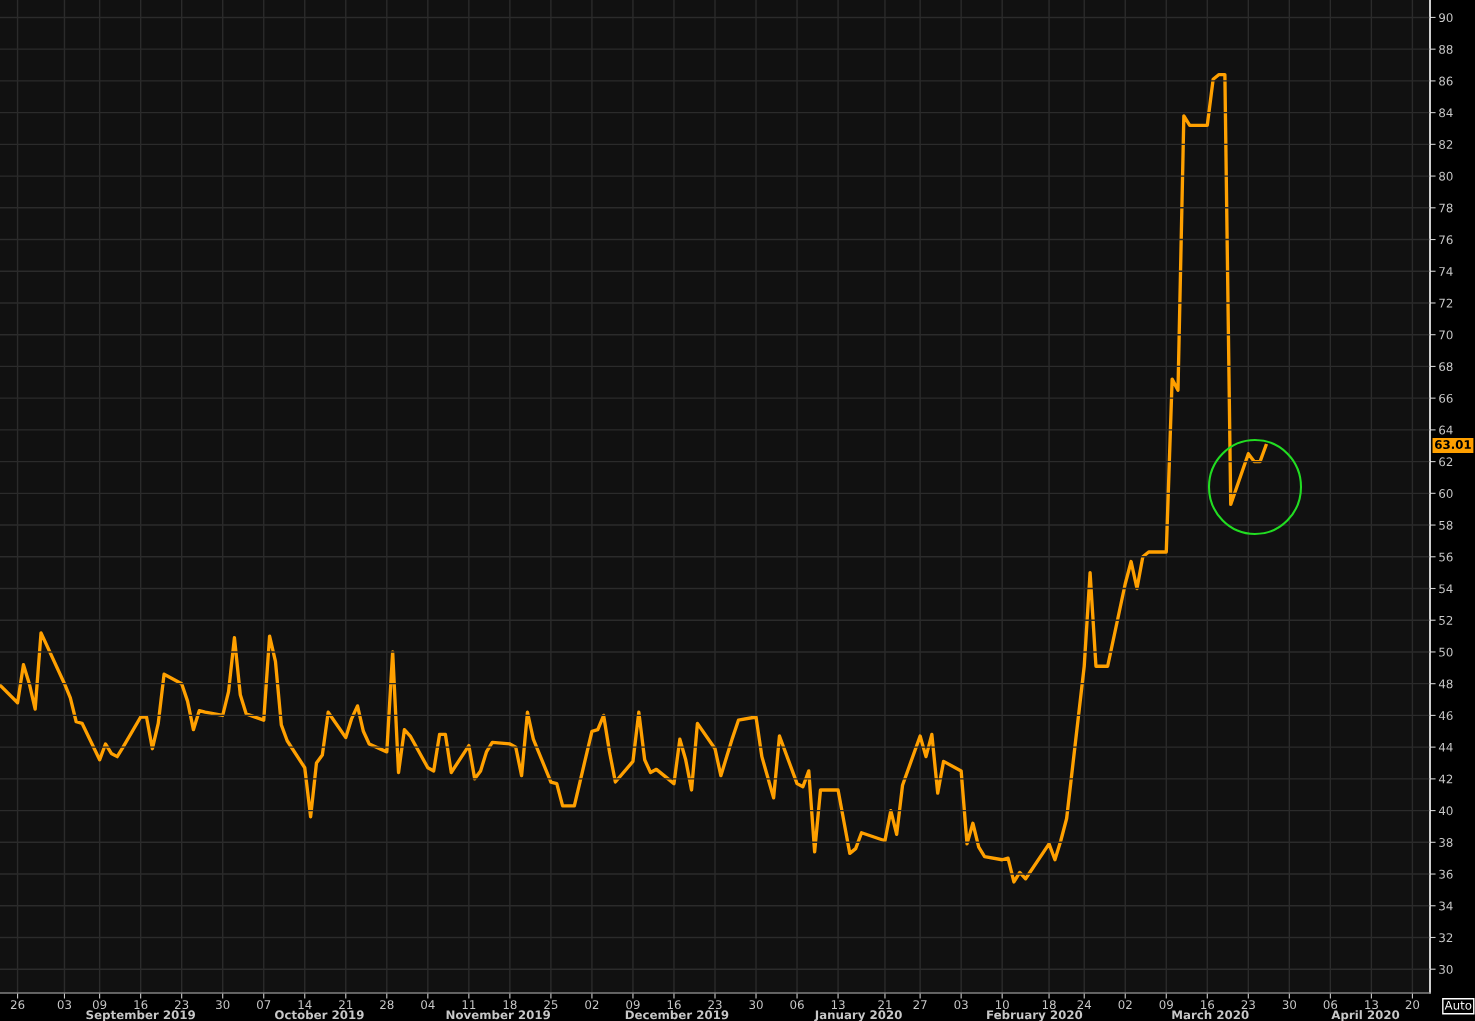 The image size is (1475, 1021). What do you see at coordinates (1446, 367) in the screenshot?
I see `y-tick-label: 68` at bounding box center [1446, 367].